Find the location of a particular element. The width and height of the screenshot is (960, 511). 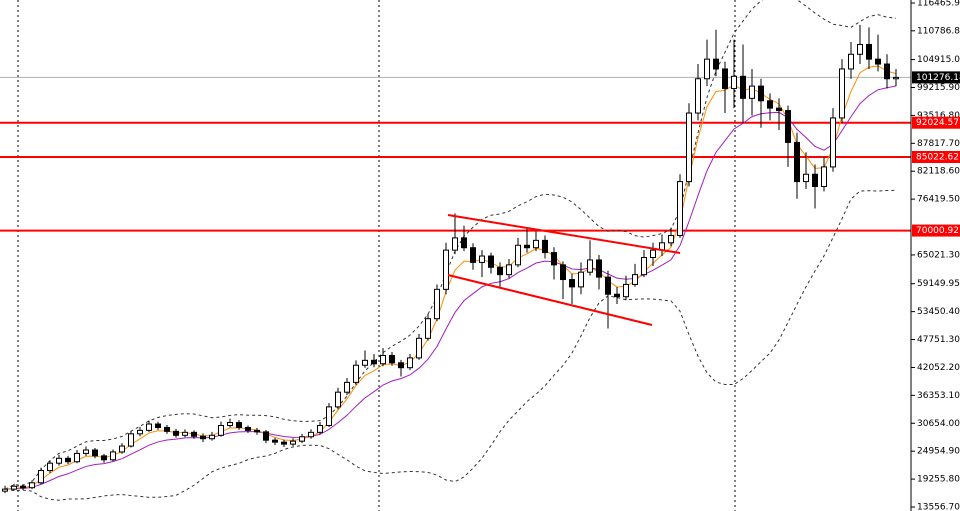

y-tick-label: 42052.20 is located at coordinates (938, 368).